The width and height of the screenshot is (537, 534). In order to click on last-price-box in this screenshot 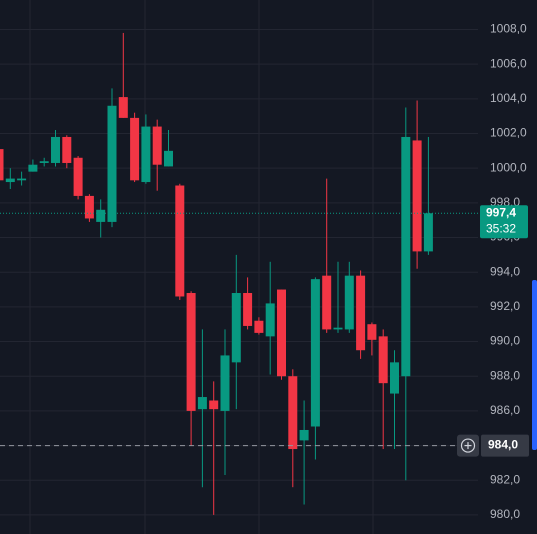, I will do `click(504, 222)`.